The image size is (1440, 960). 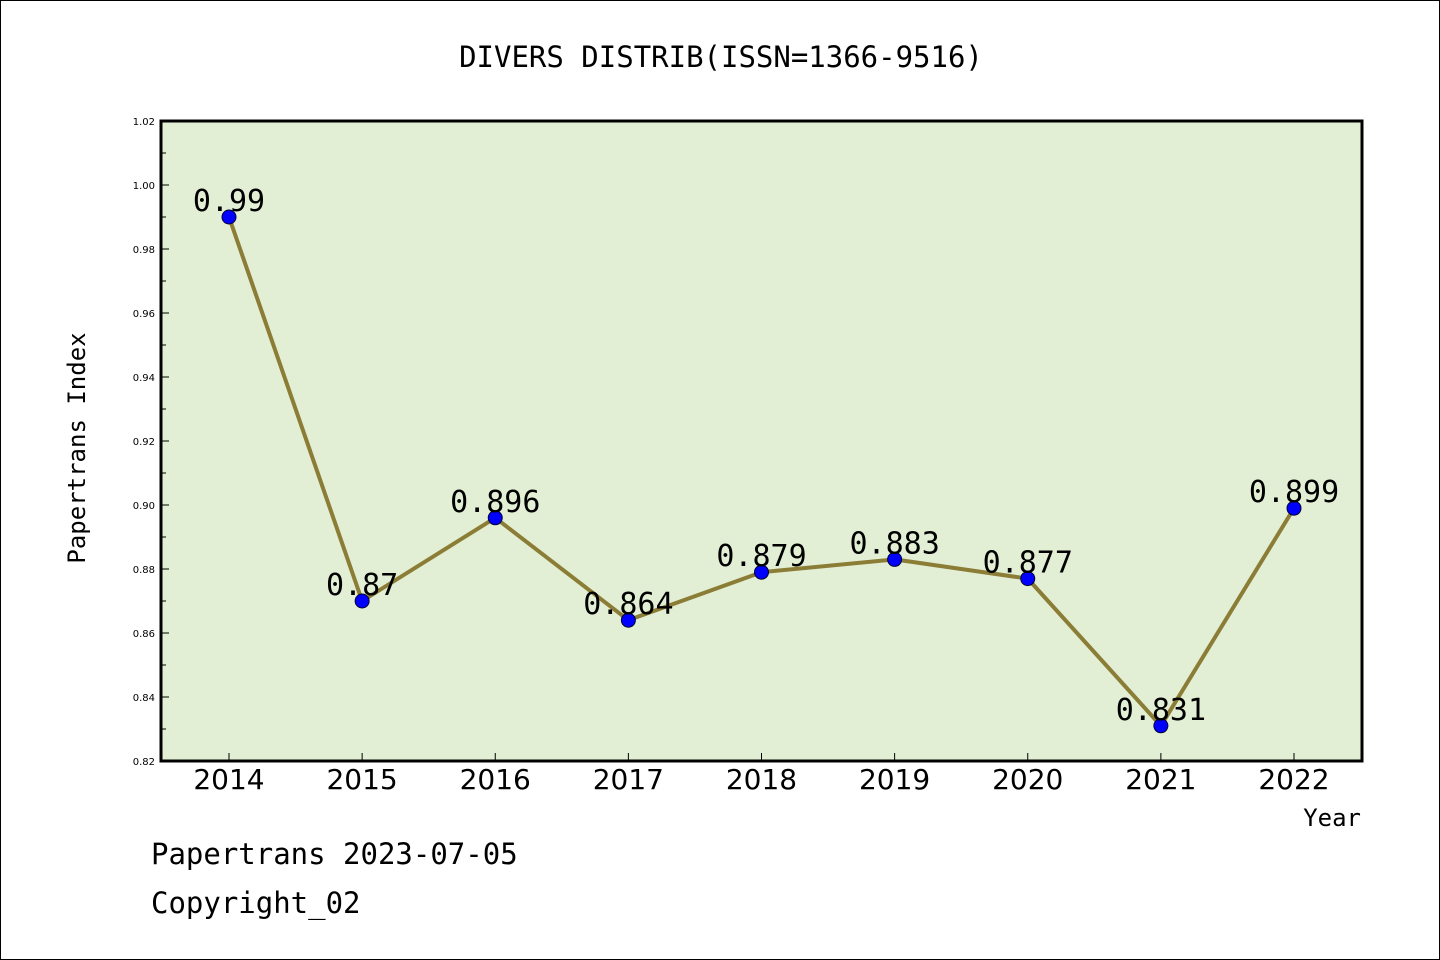 What do you see at coordinates (721, 57) in the screenshot?
I see `chart-title: DIVERS DISTRIB(ISSN=1366-9516)` at bounding box center [721, 57].